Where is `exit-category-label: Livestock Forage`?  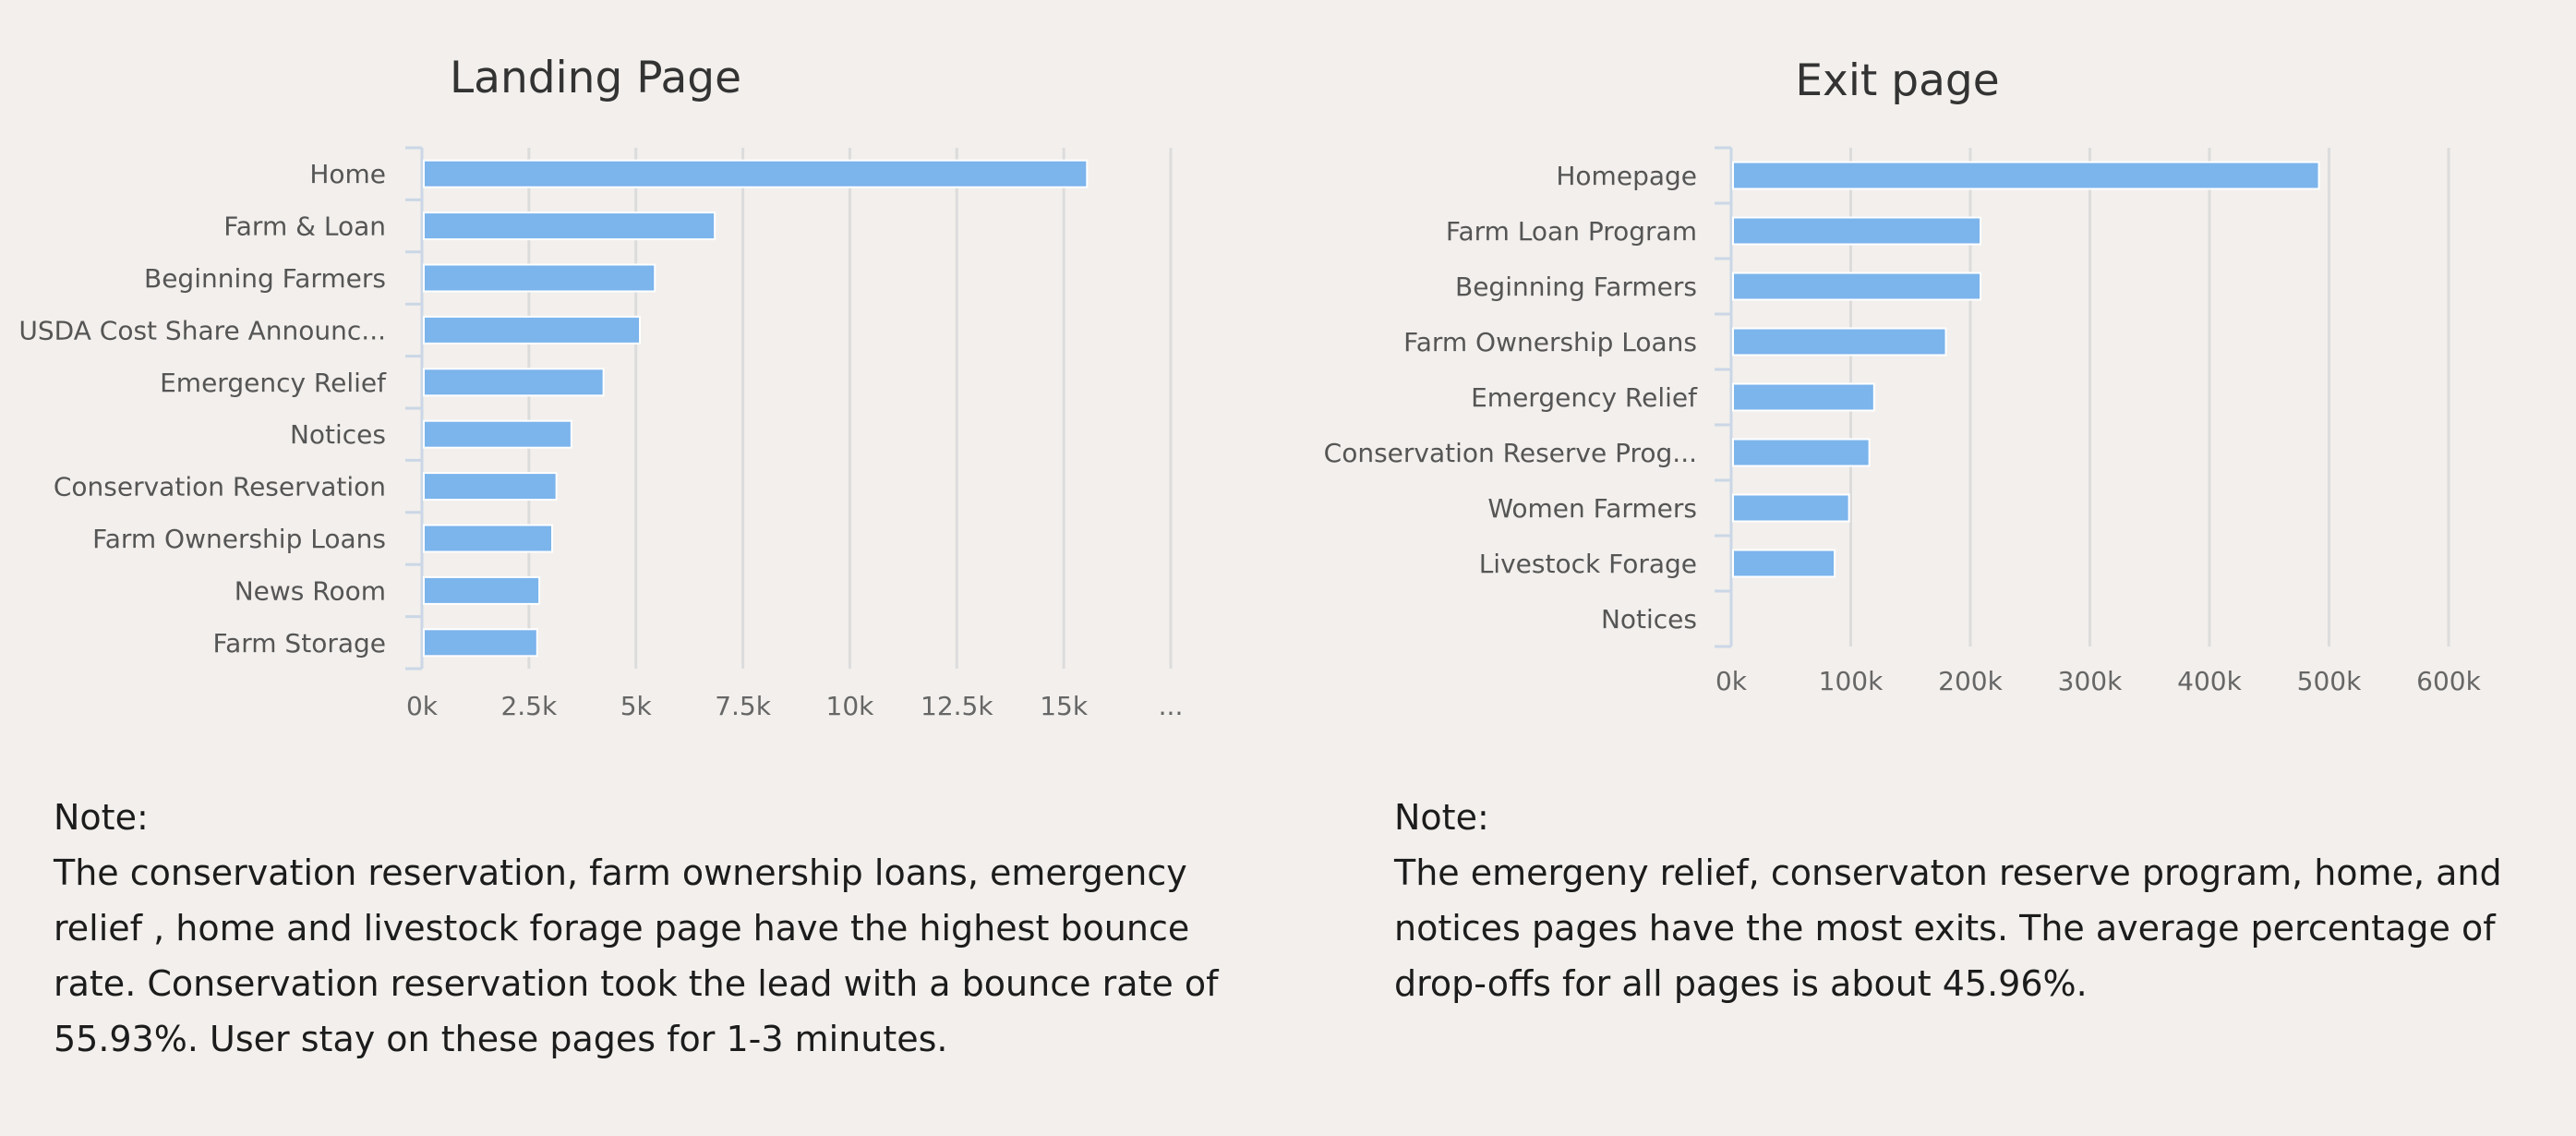 exit-category-label: Livestock Forage is located at coordinates (1588, 564).